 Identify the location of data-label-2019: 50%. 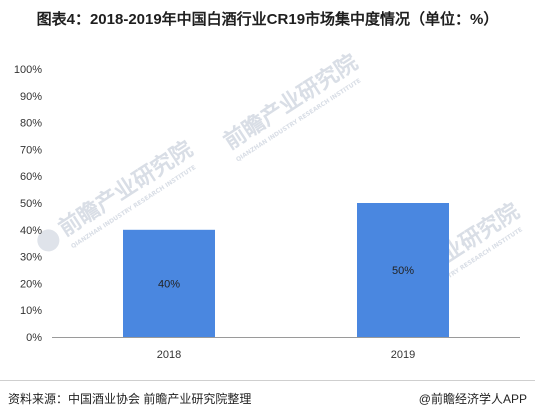
(403, 271).